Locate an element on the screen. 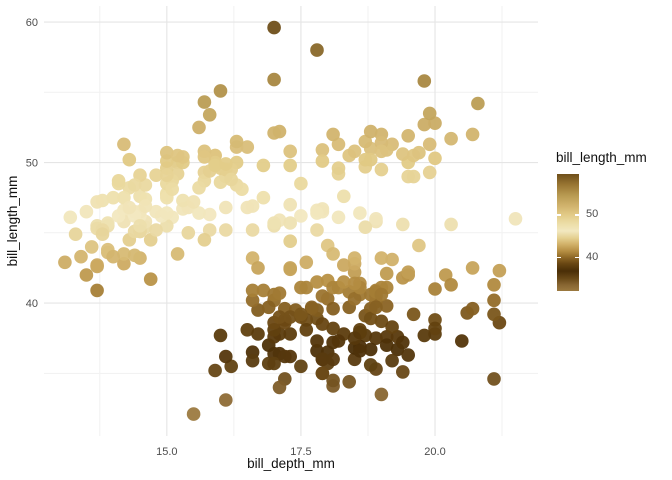 This screenshot has height=480, width=672. x-axis-title: bill_depth_mm is located at coordinates (291, 463).